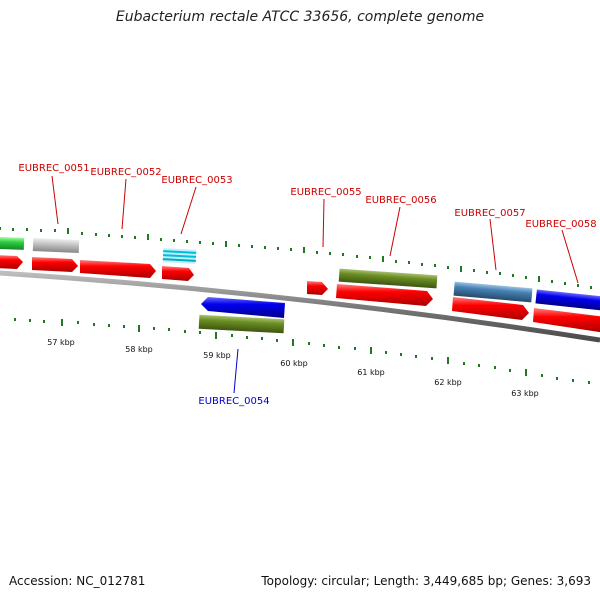 Image resolution: width=600 pixels, height=600 pixels. What do you see at coordinates (61, 342) in the screenshot?
I see `scale-label-57kbp: 57 kbp` at bounding box center [61, 342].